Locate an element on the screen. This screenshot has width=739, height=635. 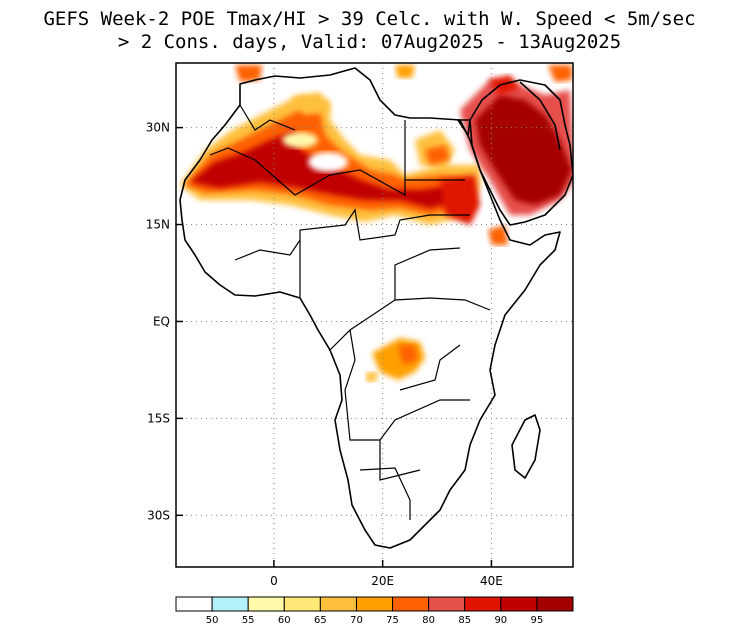
sinai is located at coordinates (464, 127).